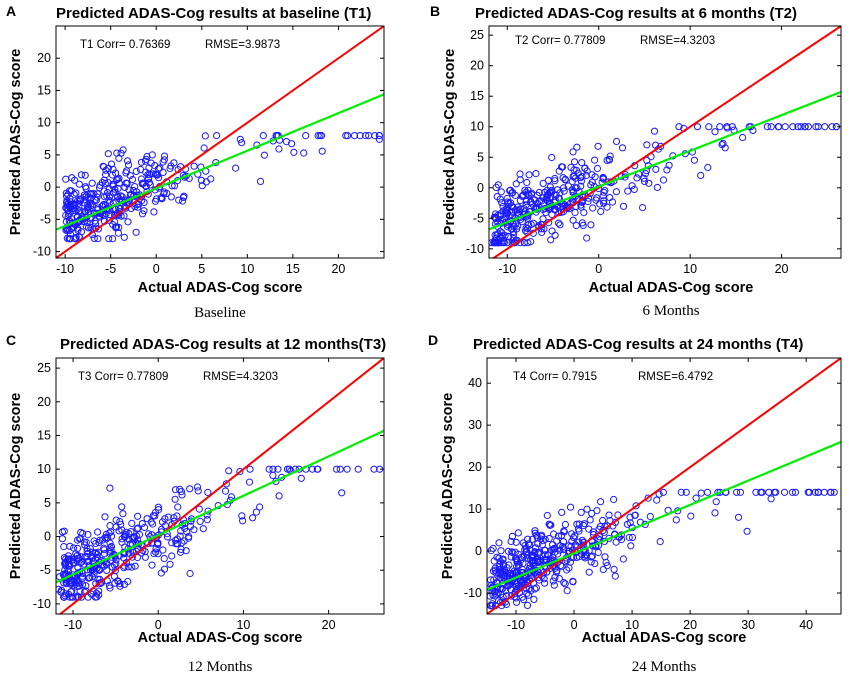  I want to click on scatter-points, so click(665, 185).